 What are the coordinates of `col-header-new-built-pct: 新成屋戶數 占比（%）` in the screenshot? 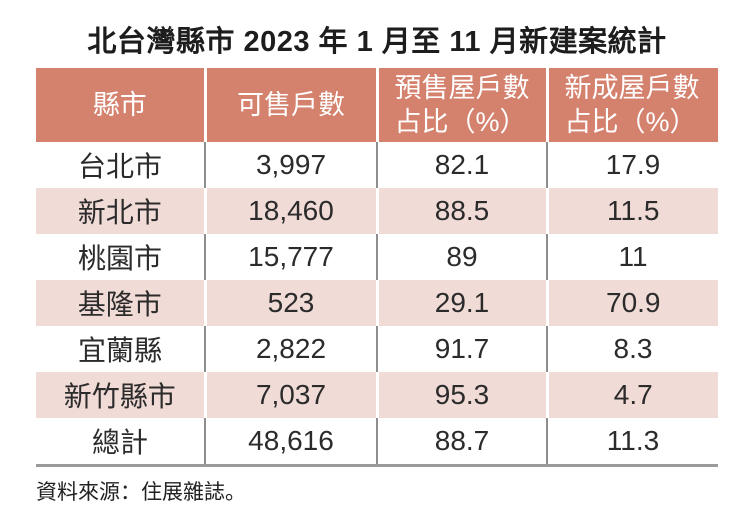 It's located at (632, 105).